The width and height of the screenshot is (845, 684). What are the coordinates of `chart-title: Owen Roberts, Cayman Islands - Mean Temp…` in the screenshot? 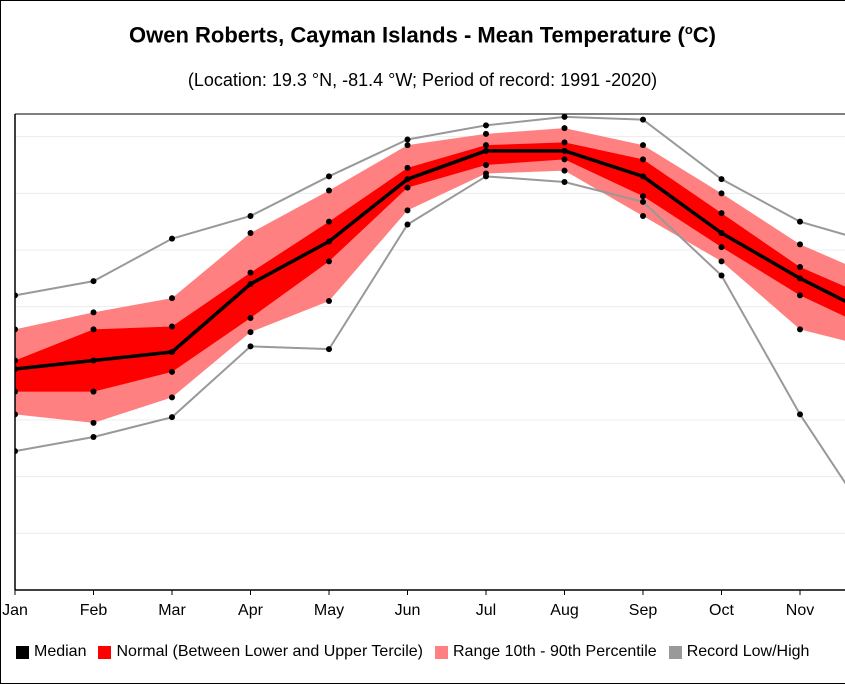 It's located at (422, 35).